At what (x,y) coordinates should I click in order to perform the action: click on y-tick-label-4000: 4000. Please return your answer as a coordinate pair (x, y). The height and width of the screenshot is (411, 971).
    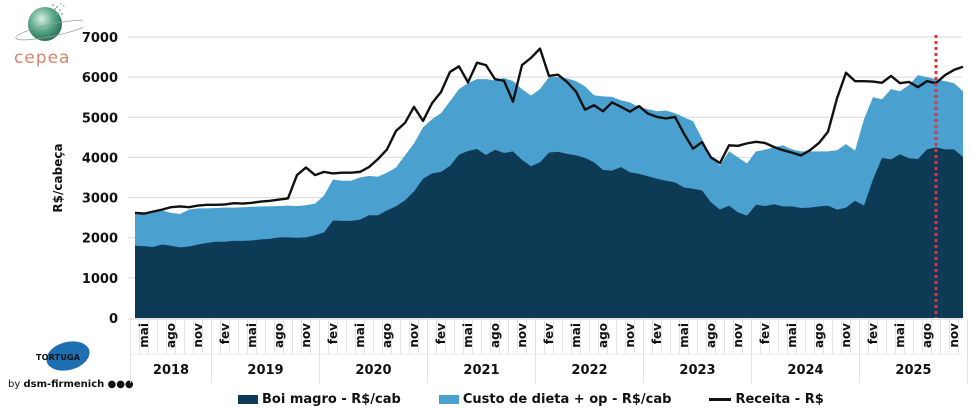
    Looking at the image, I should click on (100, 158).